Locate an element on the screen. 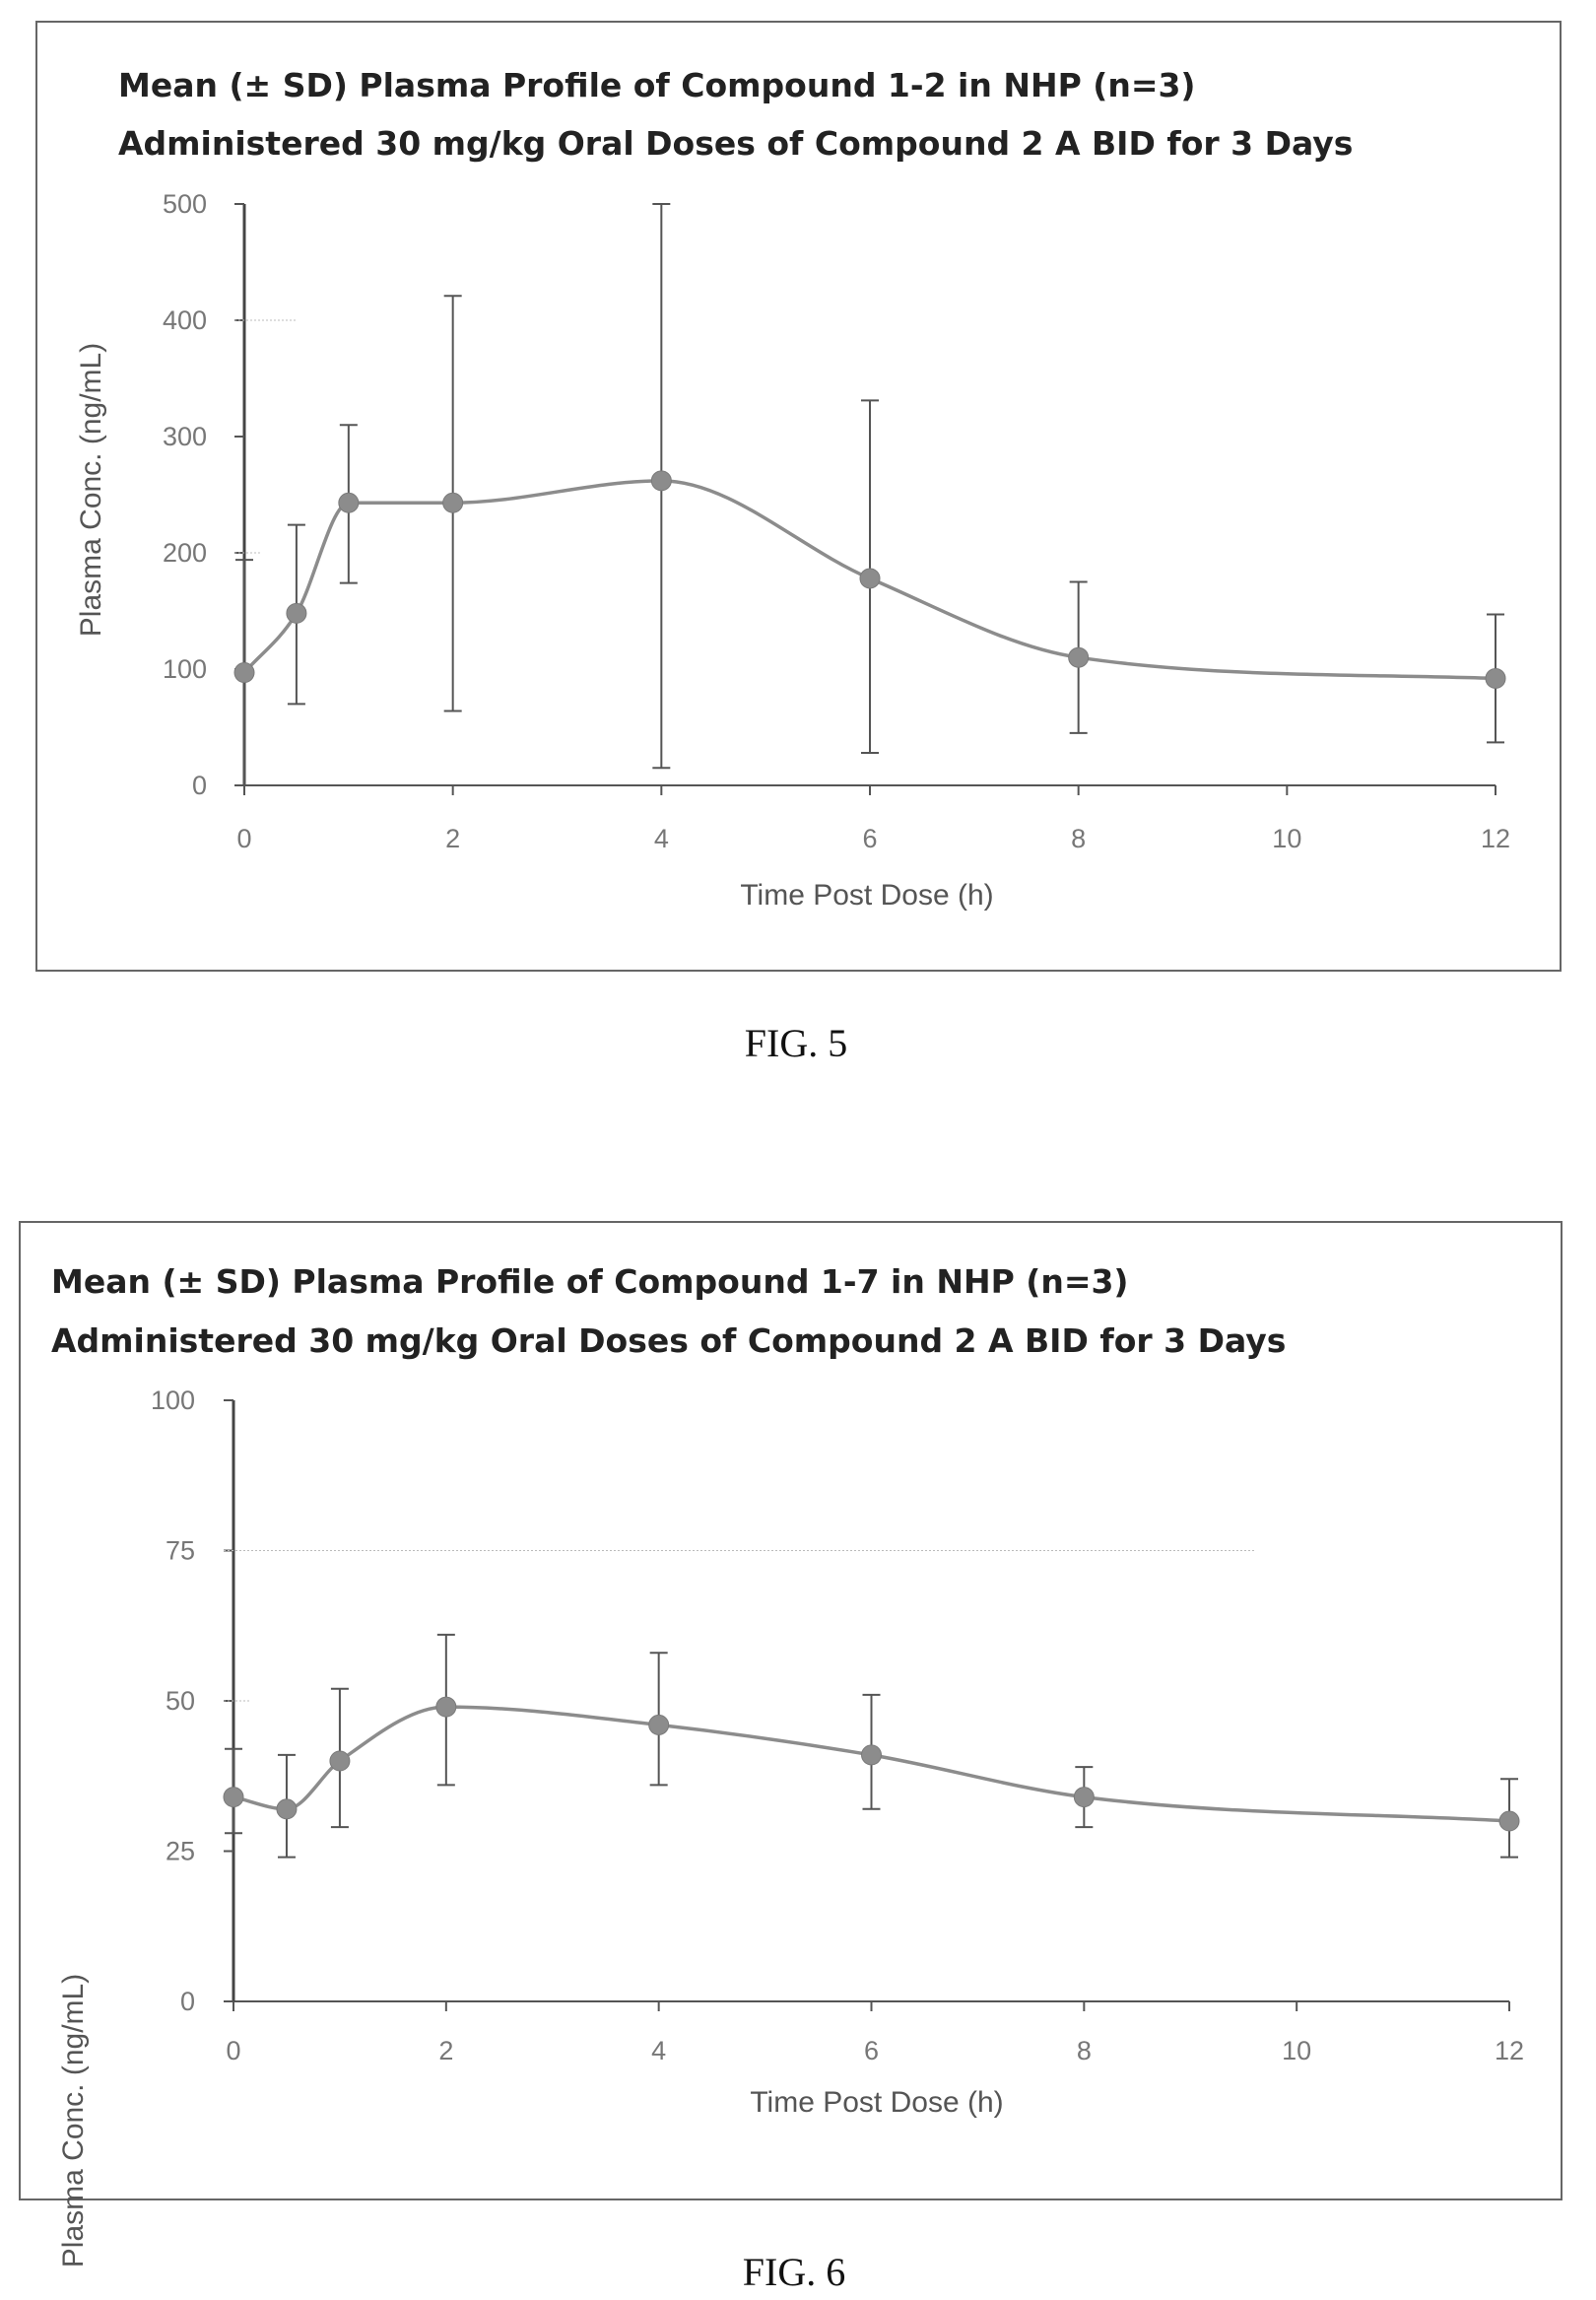 The width and height of the screenshot is (1596, 2300). figure-5-caption: FIG. 5 is located at coordinates (796, 1043).